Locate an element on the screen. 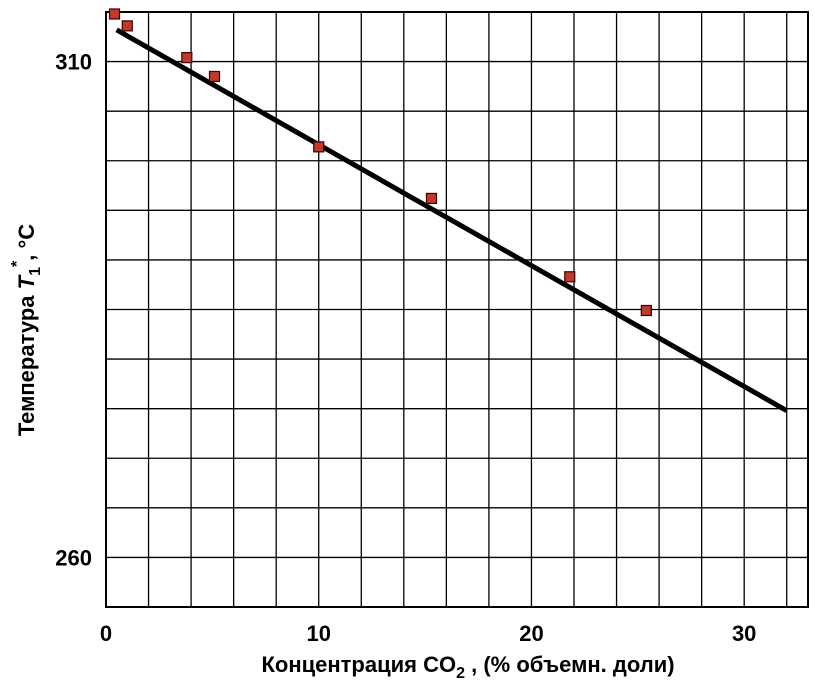 Image resolution: width=815 pixels, height=681 pixels. x-axis-label: Концентрация CO2 , (% объемн. доли) is located at coordinates (467, 666).